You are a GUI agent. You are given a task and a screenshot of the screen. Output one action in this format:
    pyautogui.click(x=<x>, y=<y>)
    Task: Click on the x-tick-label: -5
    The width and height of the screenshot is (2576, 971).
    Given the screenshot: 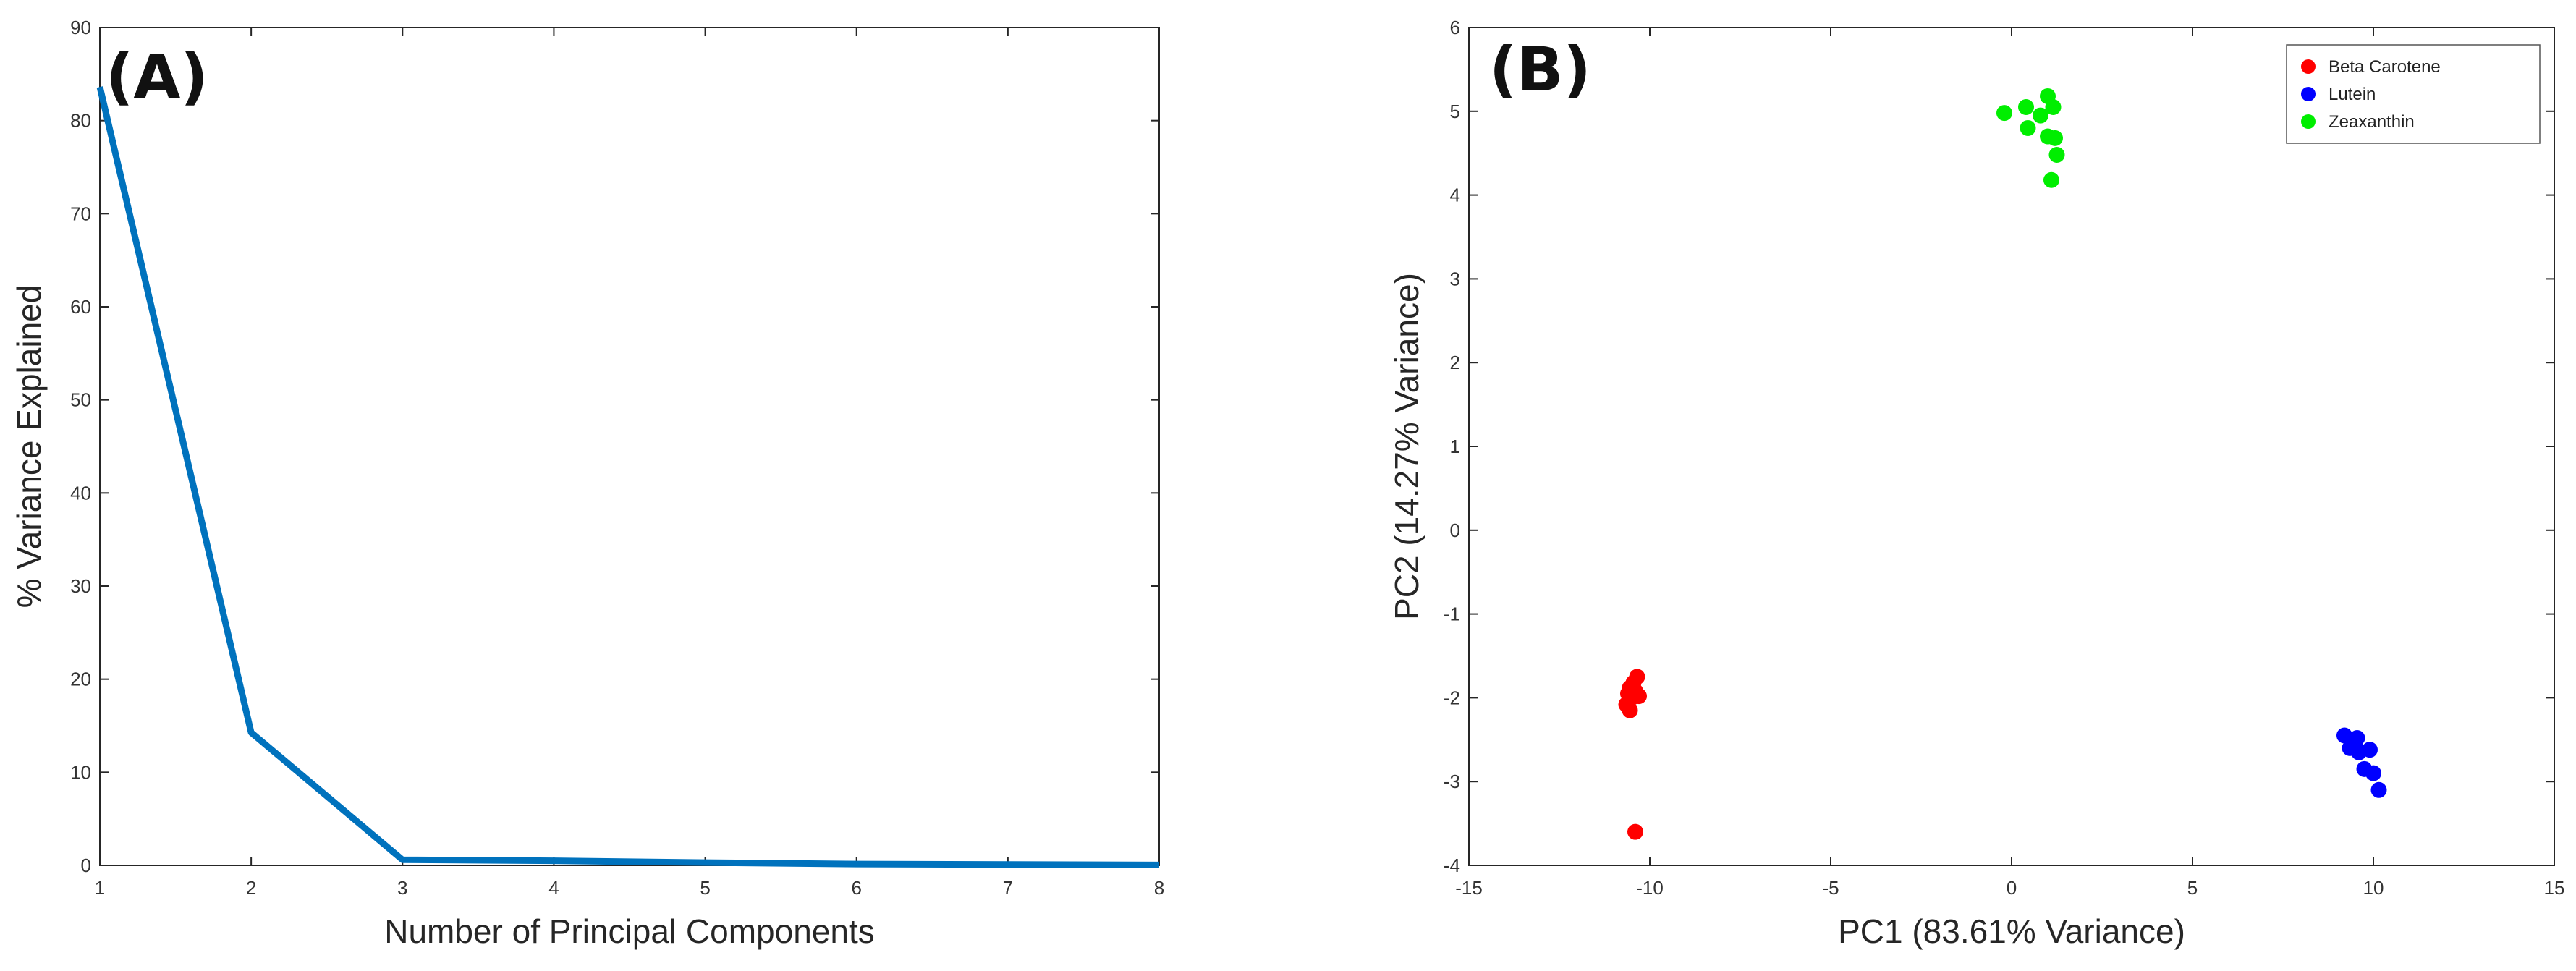 What is the action you would take?
    pyautogui.click(x=1830, y=888)
    